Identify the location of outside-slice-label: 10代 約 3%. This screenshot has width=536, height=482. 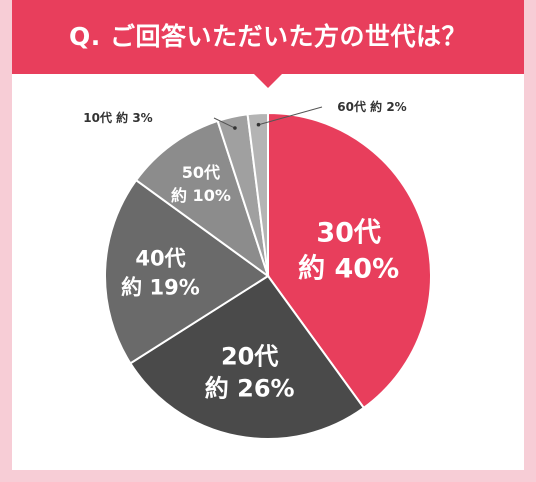
(117, 117).